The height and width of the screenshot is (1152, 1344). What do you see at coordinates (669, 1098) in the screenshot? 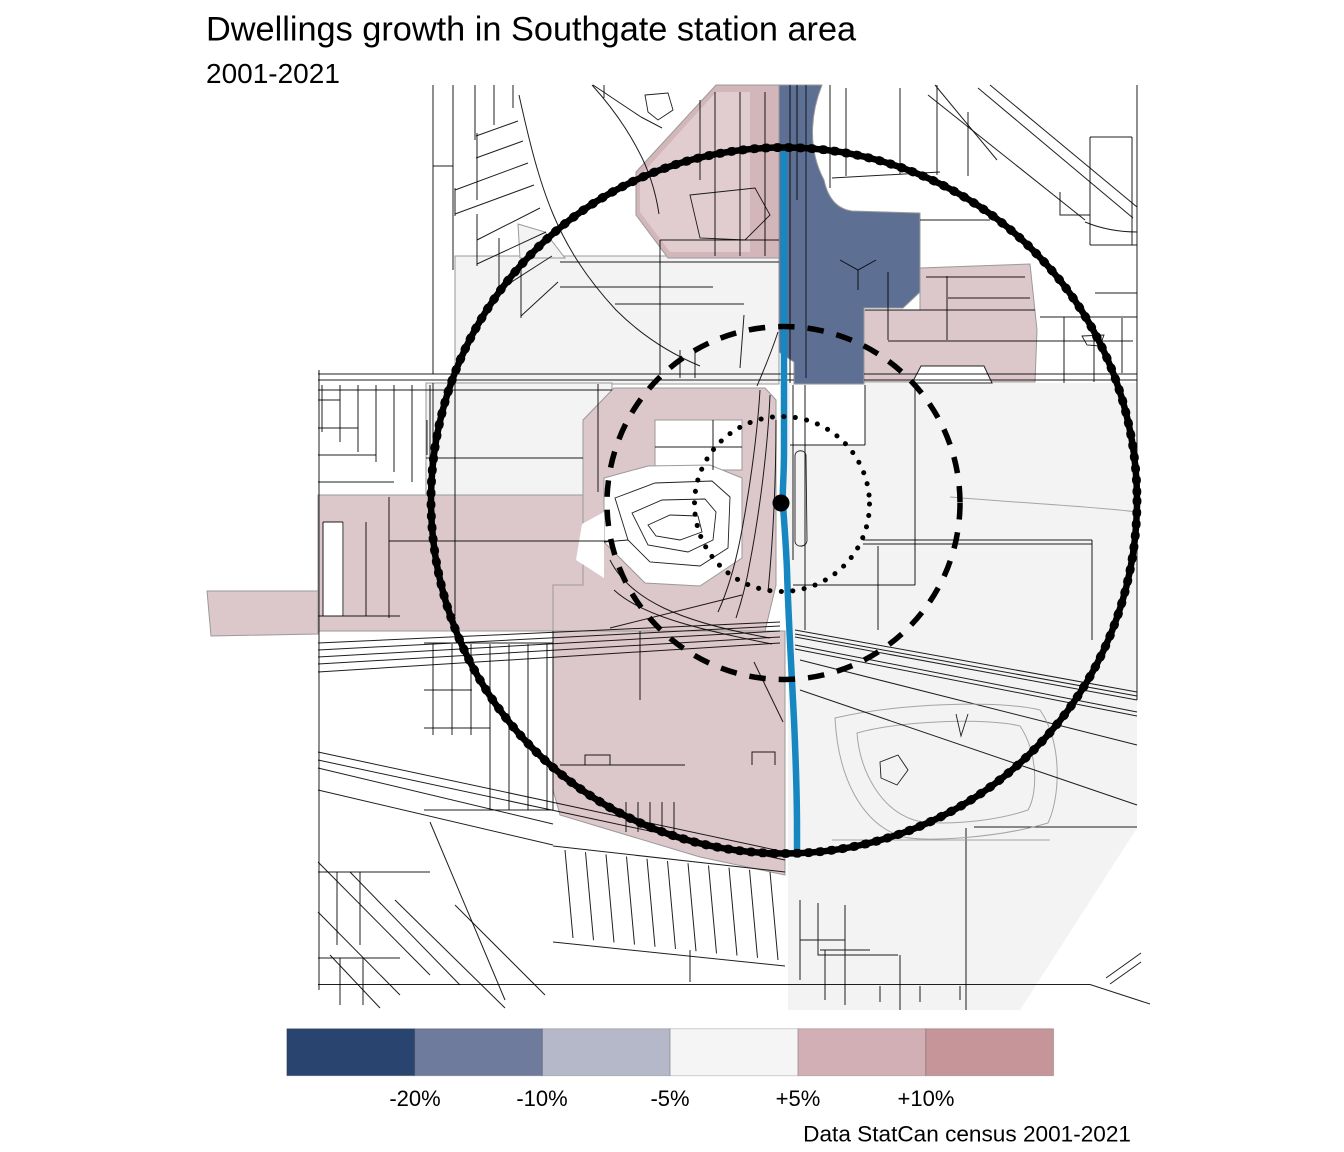
I see `svg-text: -5%` at bounding box center [669, 1098].